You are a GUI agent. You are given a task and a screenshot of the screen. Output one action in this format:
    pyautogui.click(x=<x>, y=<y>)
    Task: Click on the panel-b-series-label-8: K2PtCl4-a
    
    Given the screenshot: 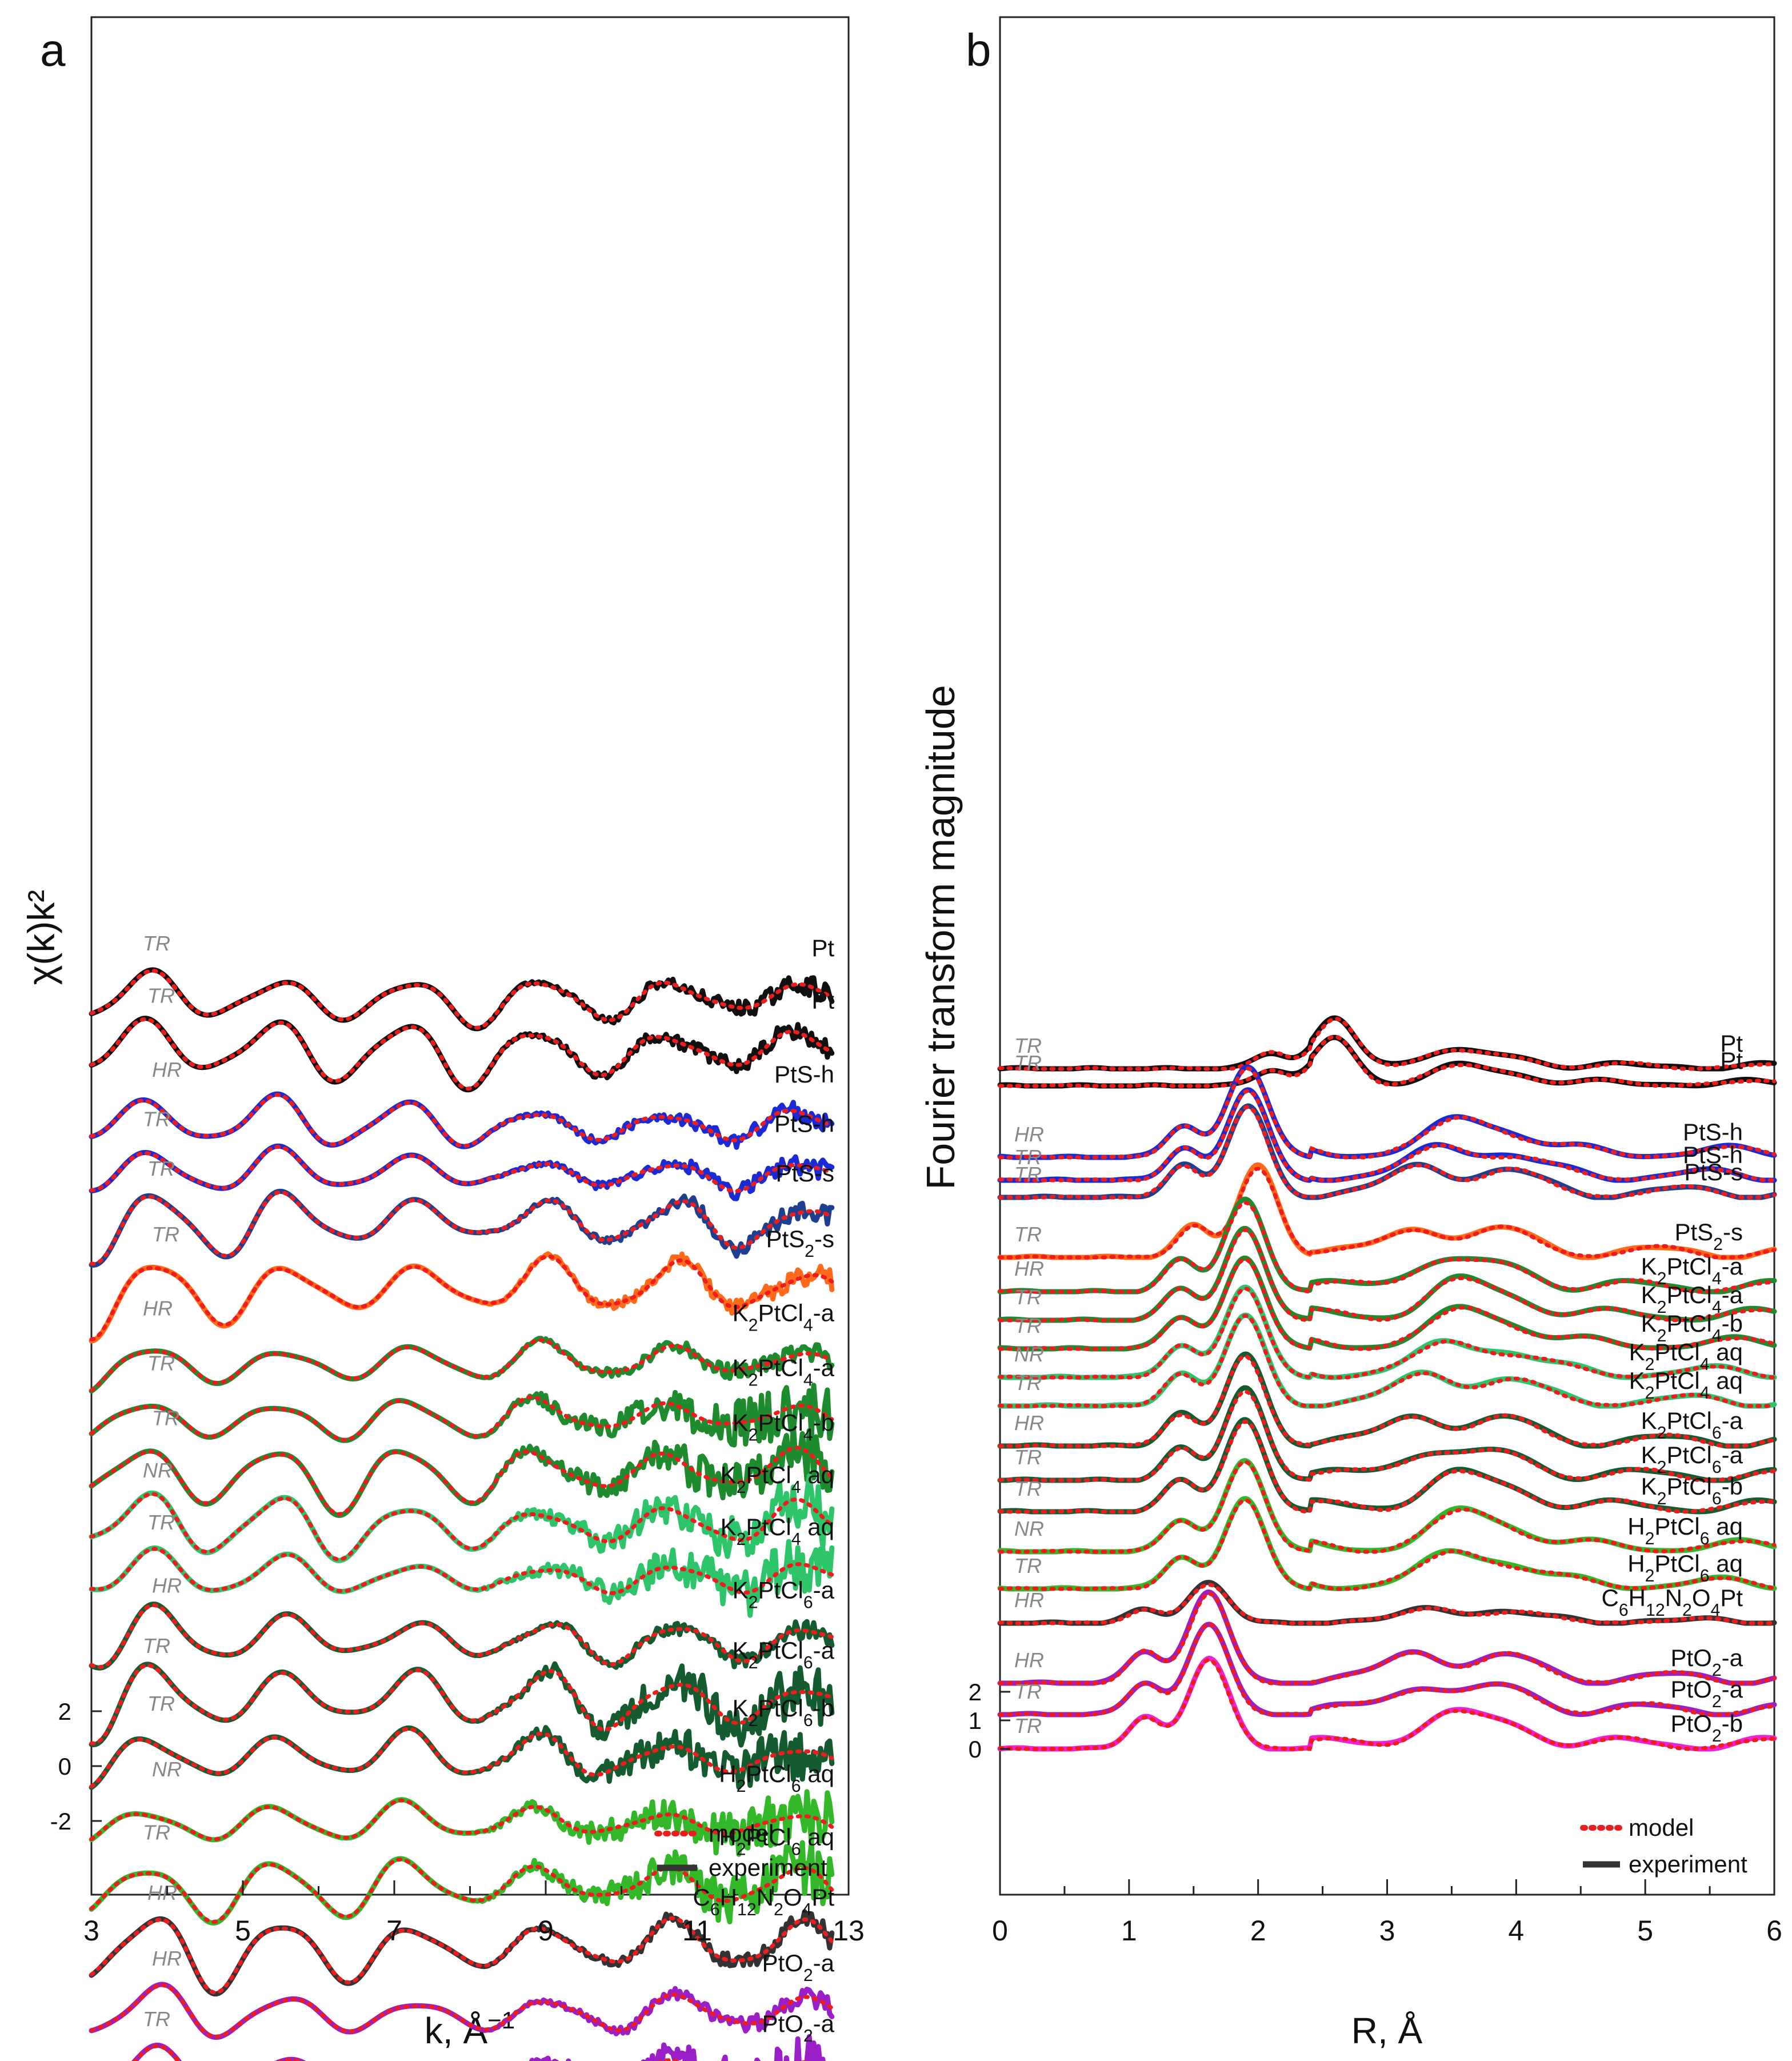 What is the action you would take?
    pyautogui.click(x=1692, y=1299)
    